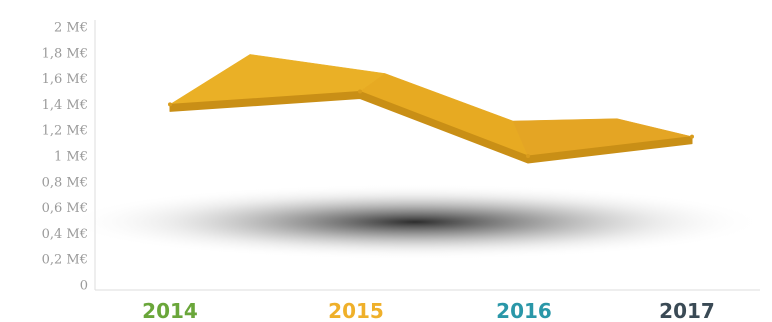 The height and width of the screenshot is (322, 772). Describe the element at coordinates (65, 105) in the screenshot. I see `y-tick-label: 1,4 M€` at that location.